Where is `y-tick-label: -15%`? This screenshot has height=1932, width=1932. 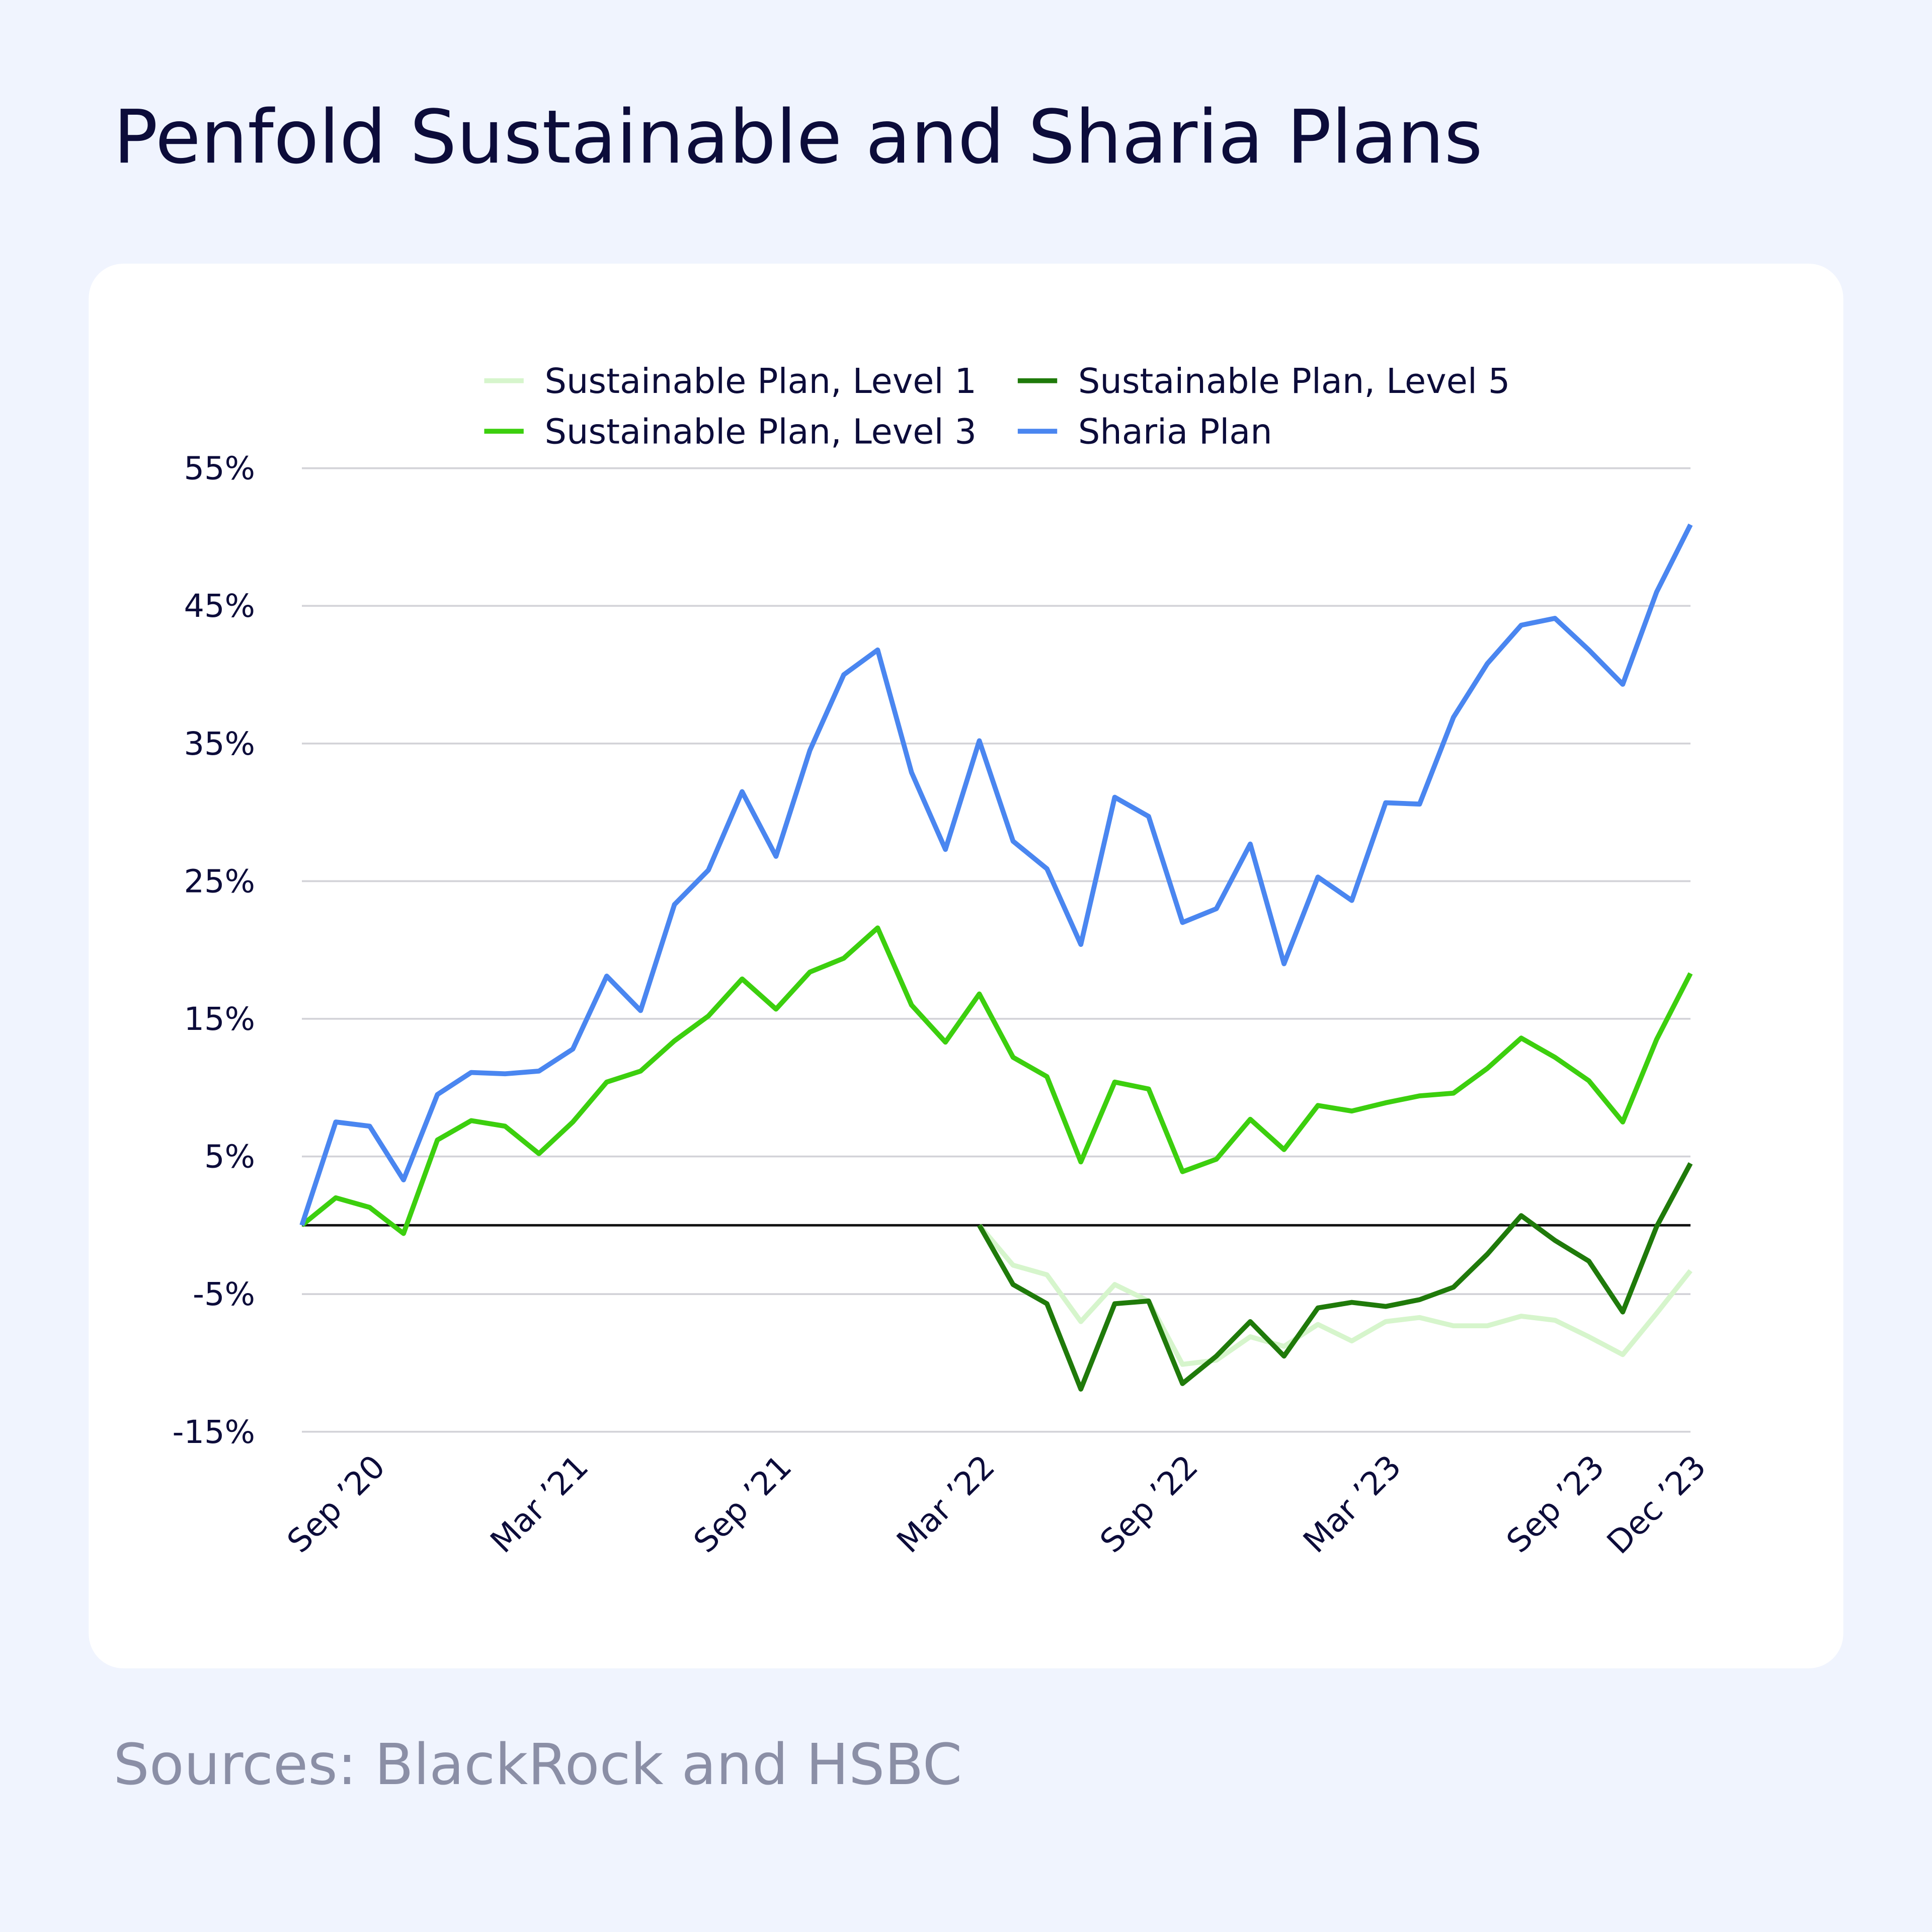 y-tick-label: -15% is located at coordinates (213, 1432).